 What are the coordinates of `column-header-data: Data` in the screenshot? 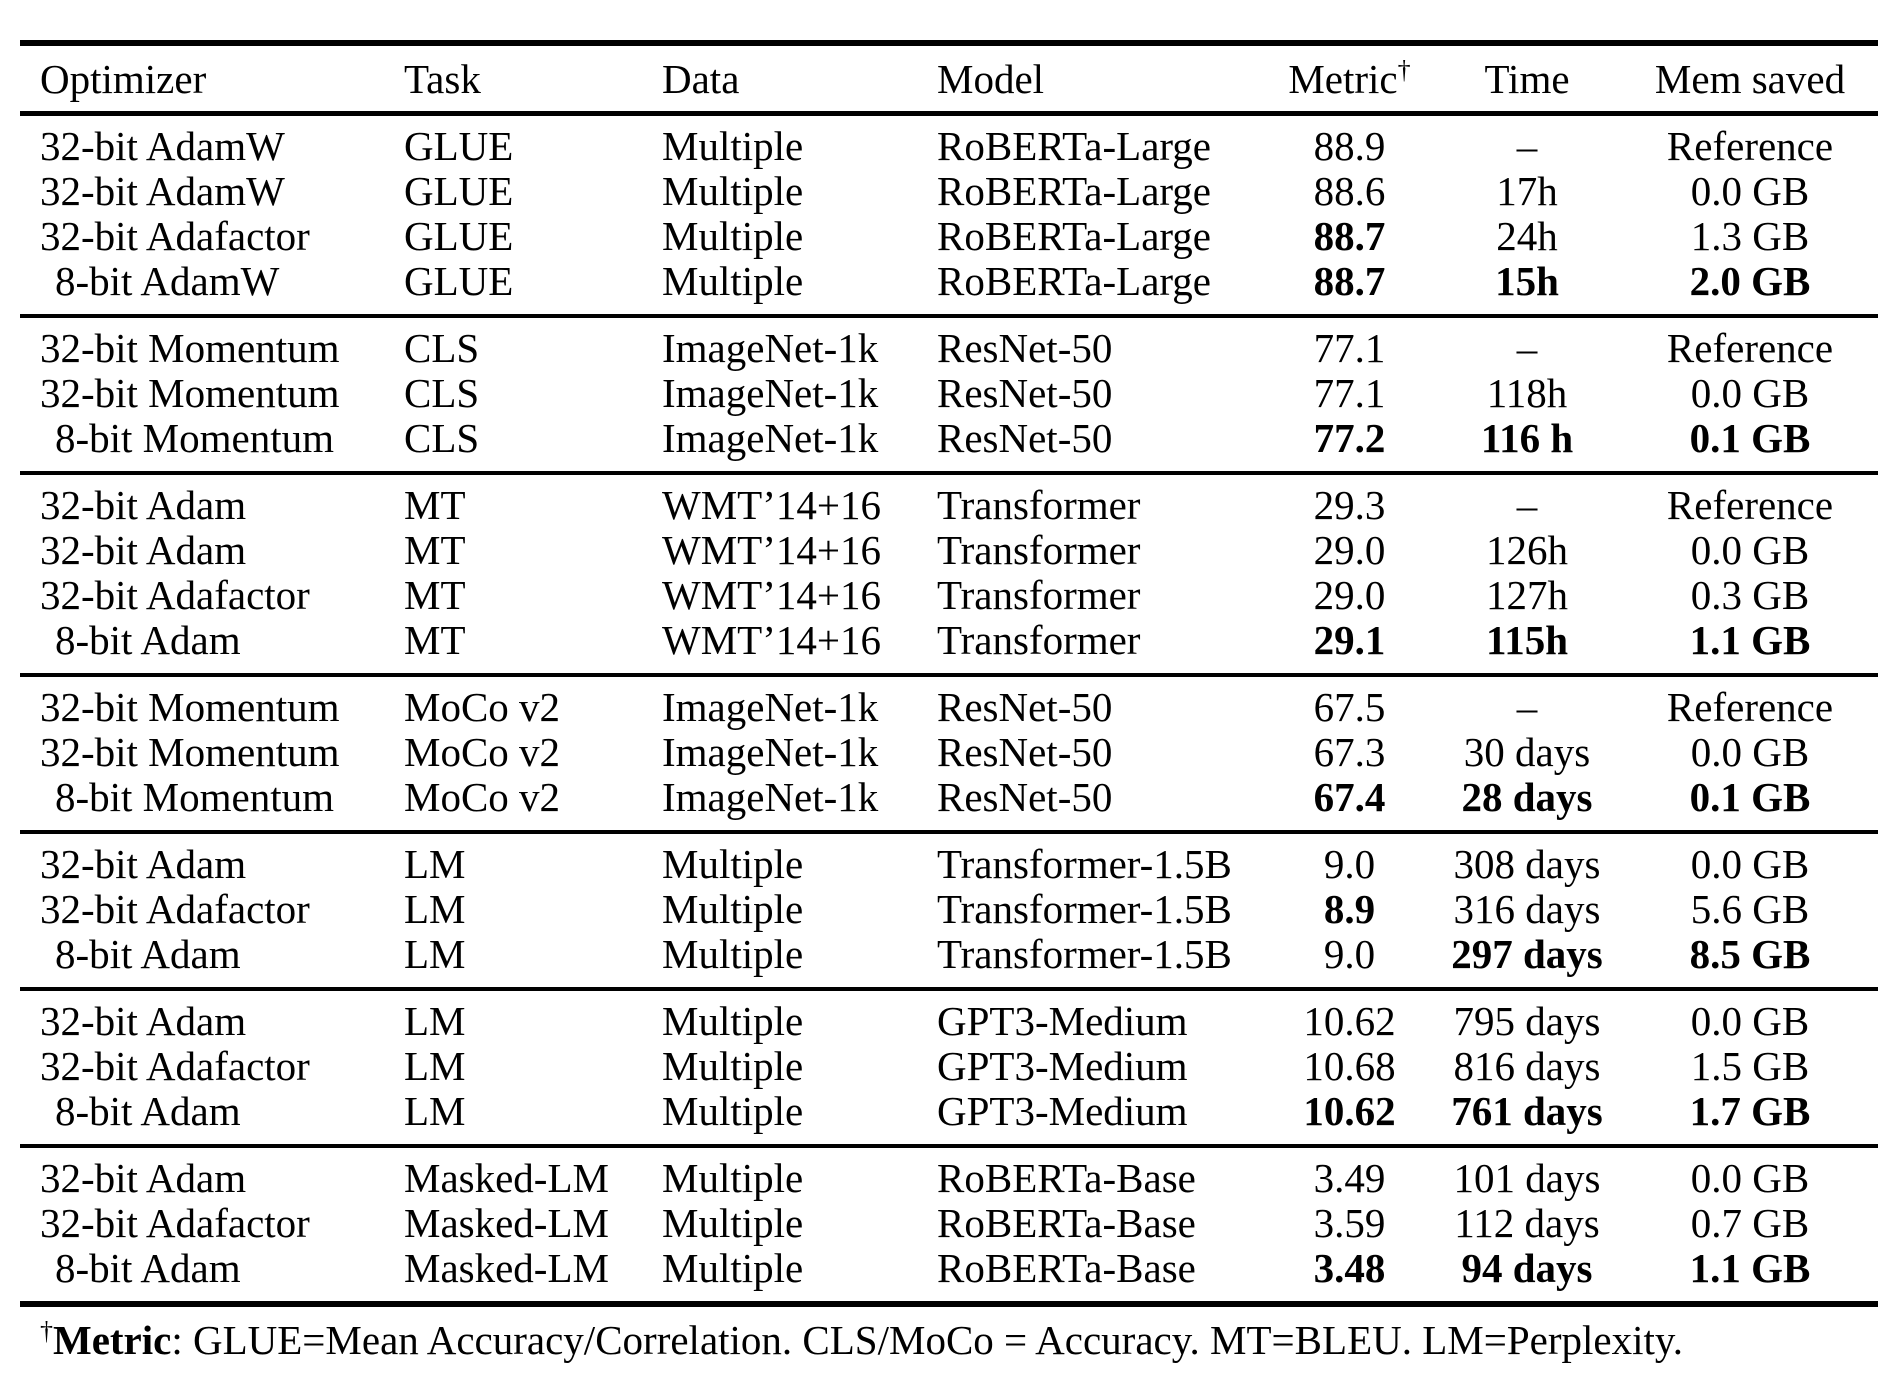 It's located at (701, 79).